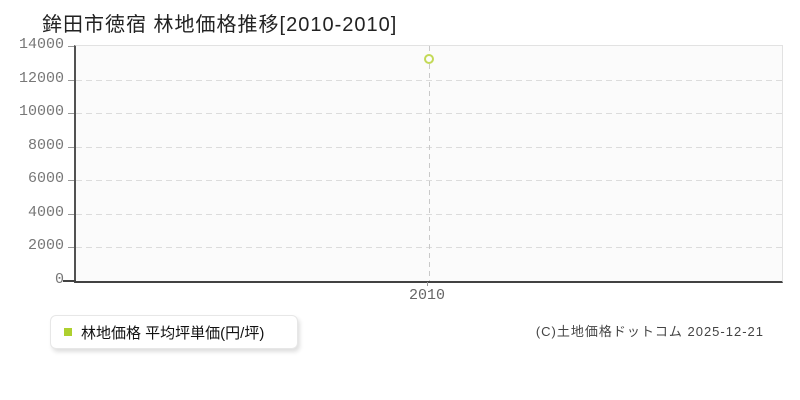 Image resolution: width=800 pixels, height=400 pixels. What do you see at coordinates (45, 145) in the screenshot?
I see `y-axis-label-8000: 8000` at bounding box center [45, 145].